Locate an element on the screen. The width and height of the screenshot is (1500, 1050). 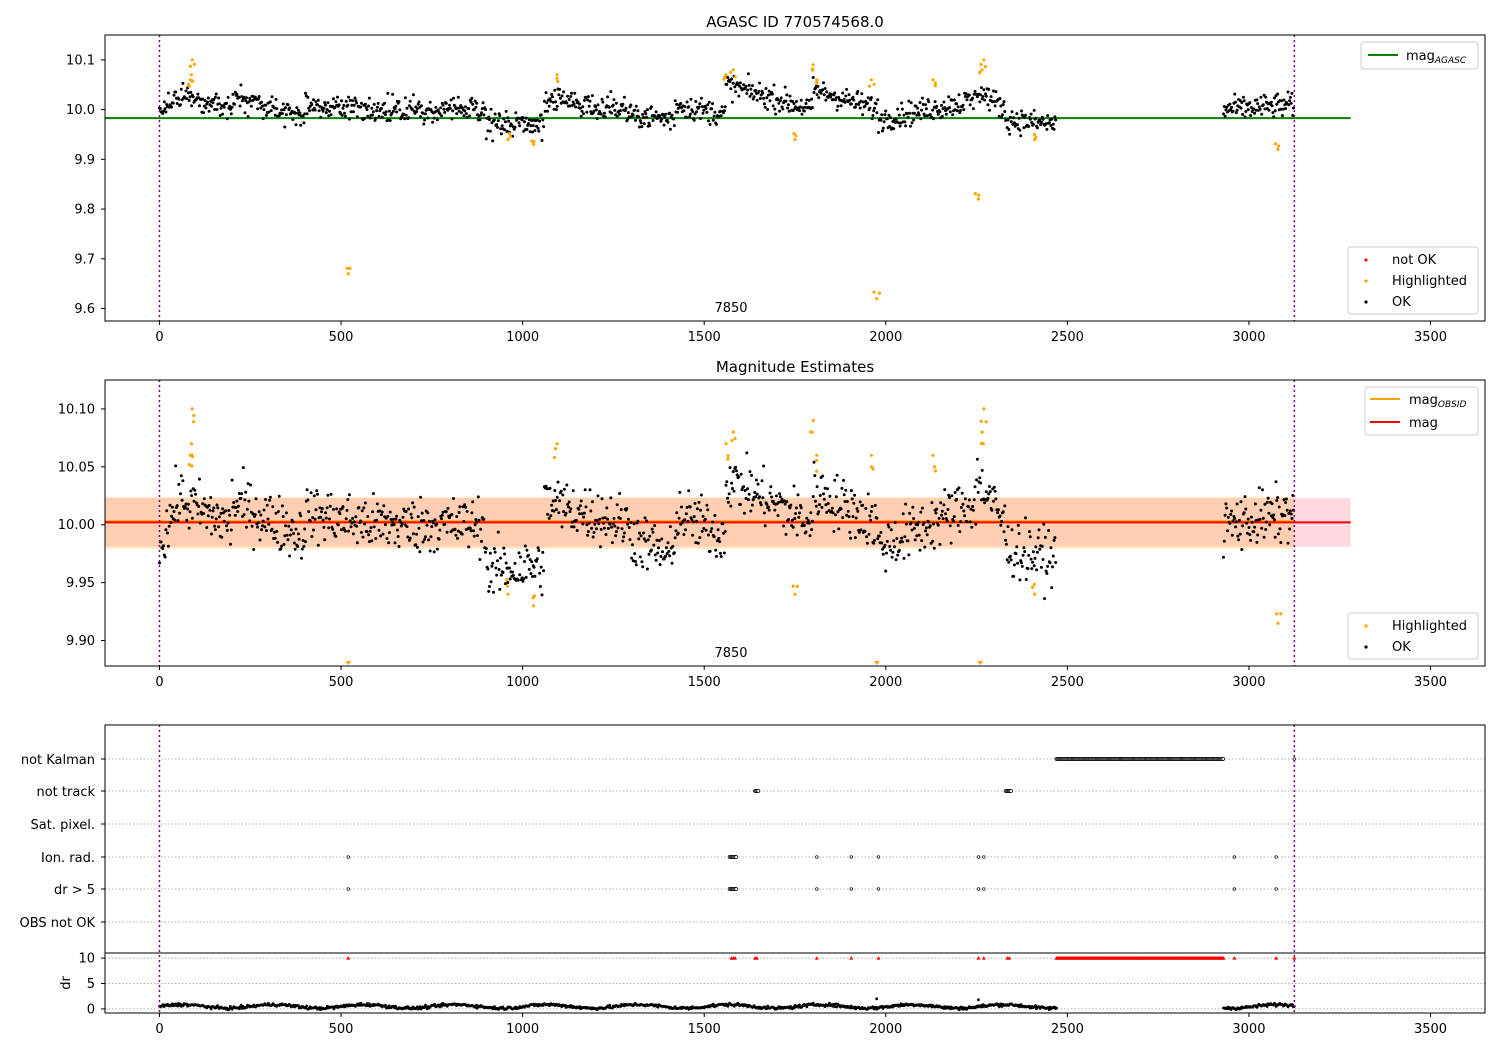
y-tick-label: 10.1 is located at coordinates (80, 60).